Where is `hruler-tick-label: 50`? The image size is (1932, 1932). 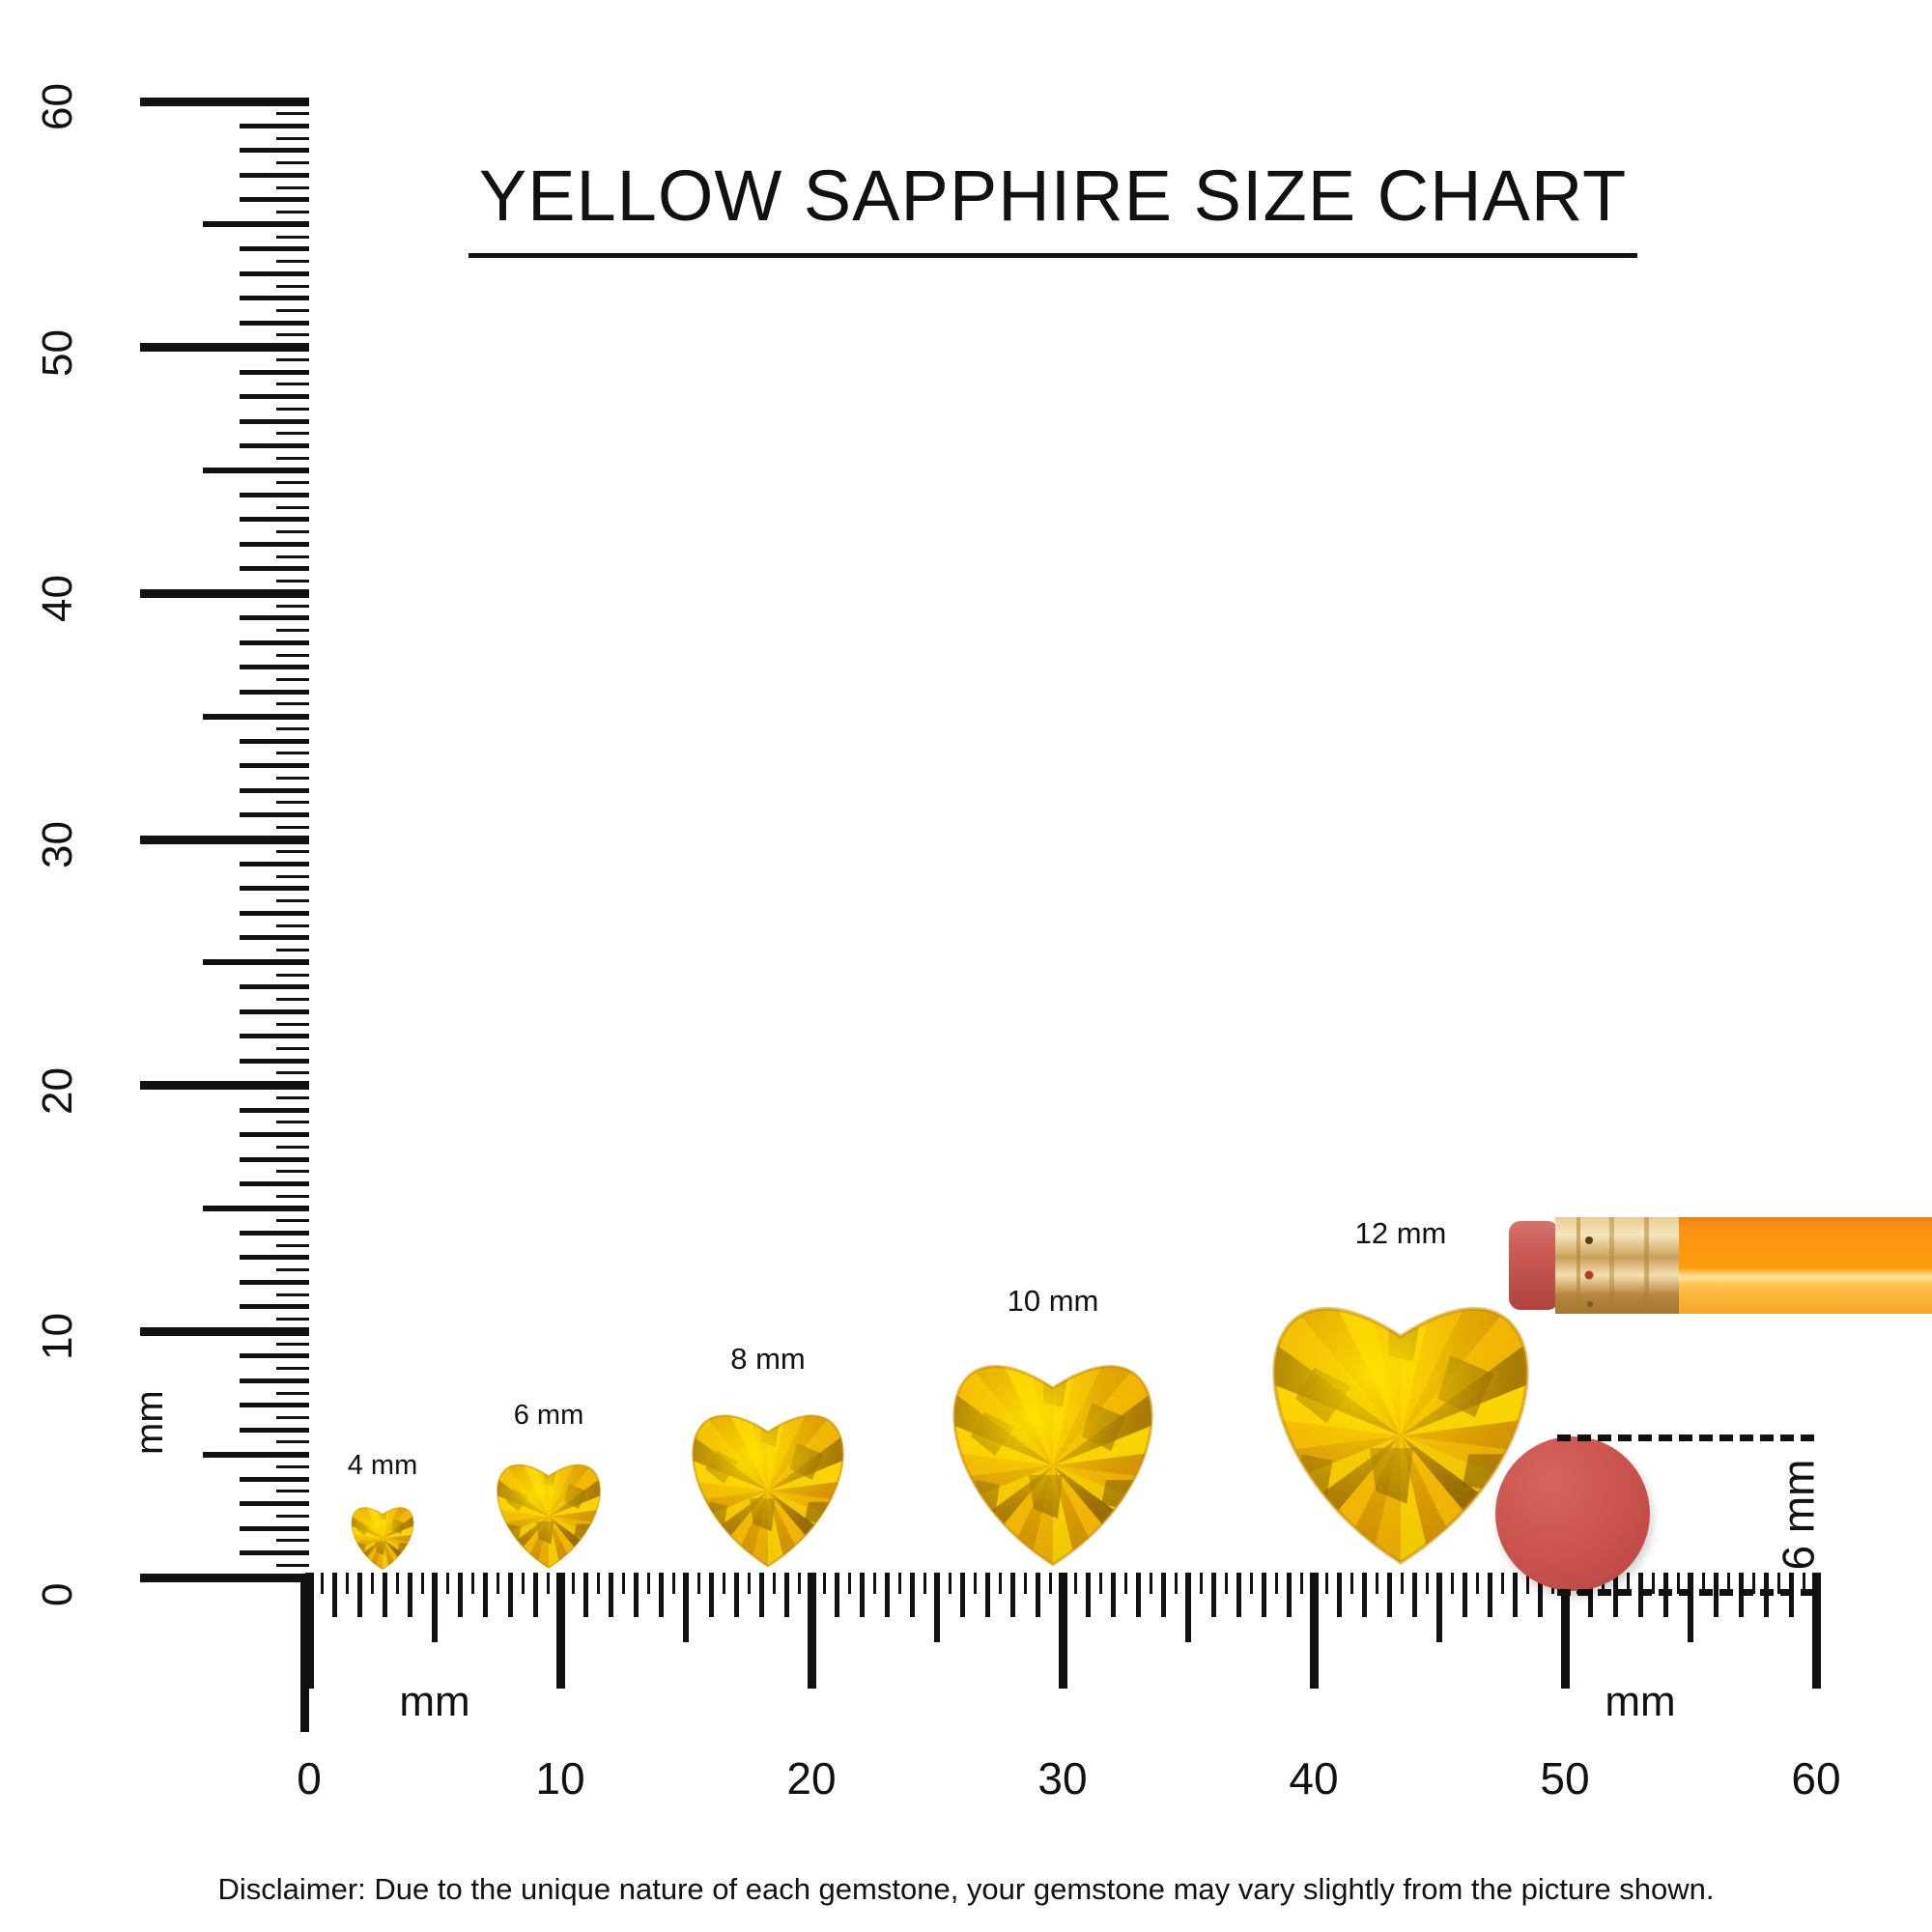 hruler-tick-label: 50 is located at coordinates (1565, 1778).